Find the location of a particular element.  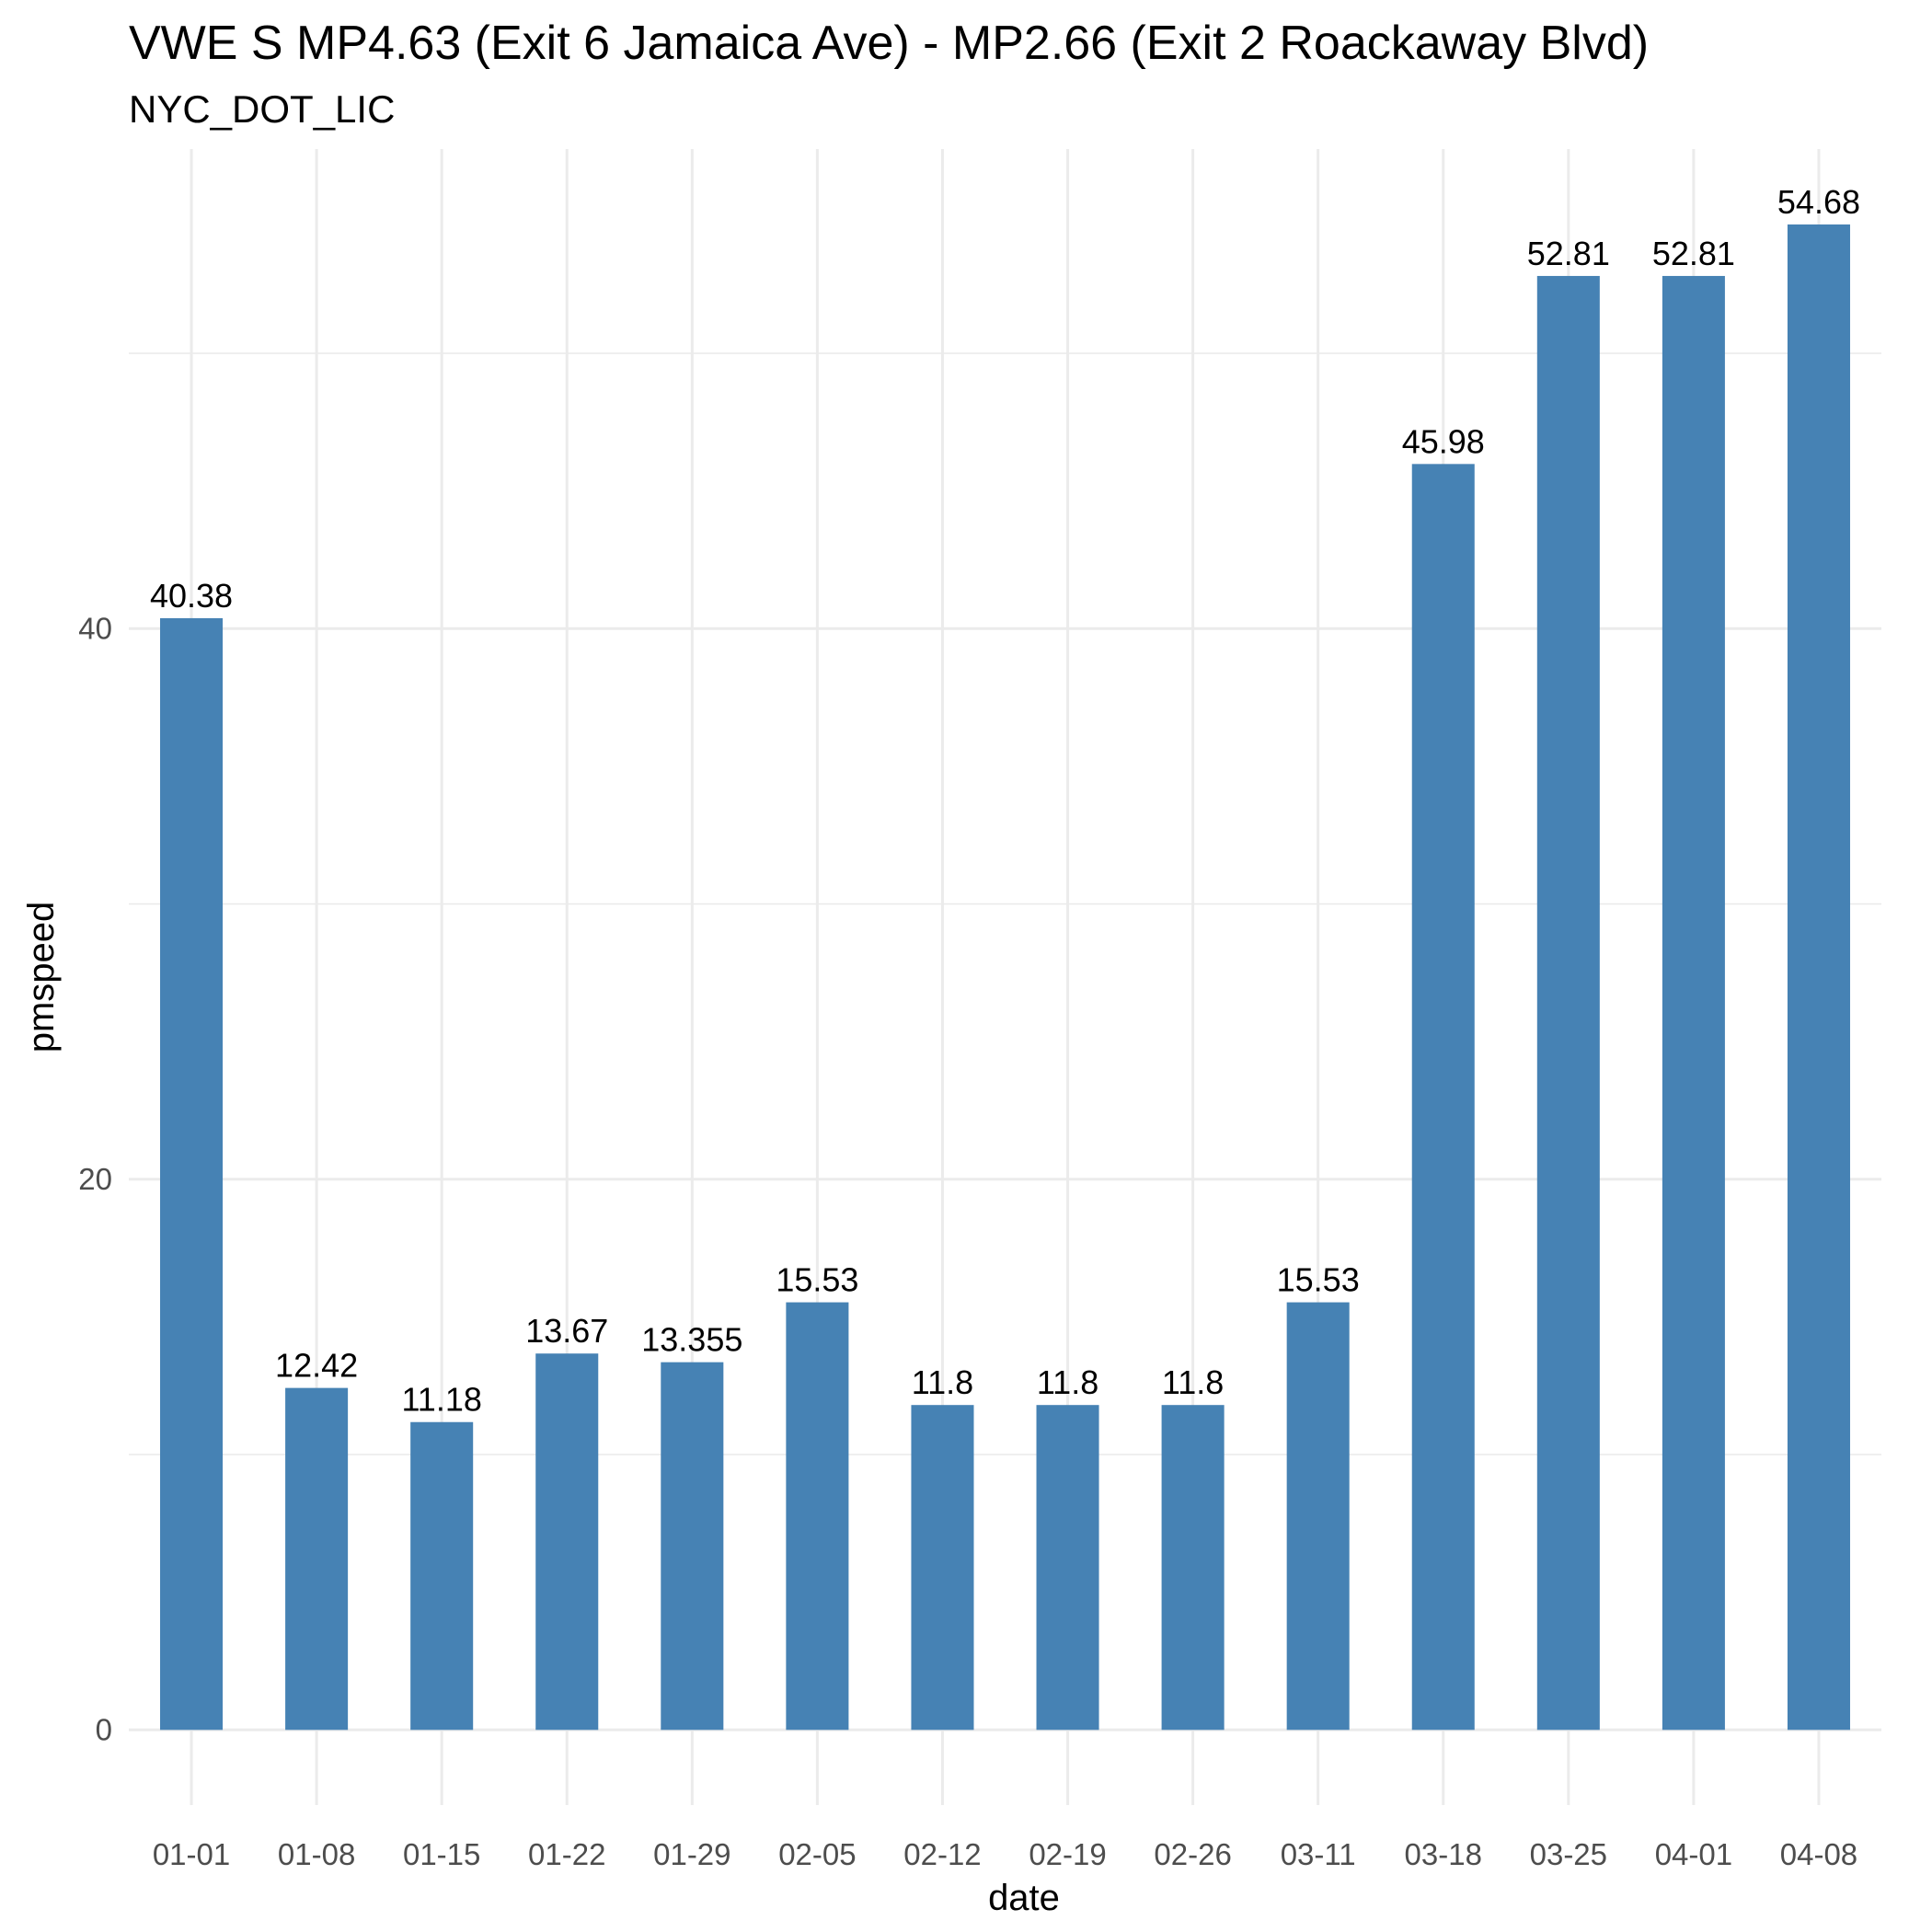

bar-value-label: 13.67 is located at coordinates (566, 1331).